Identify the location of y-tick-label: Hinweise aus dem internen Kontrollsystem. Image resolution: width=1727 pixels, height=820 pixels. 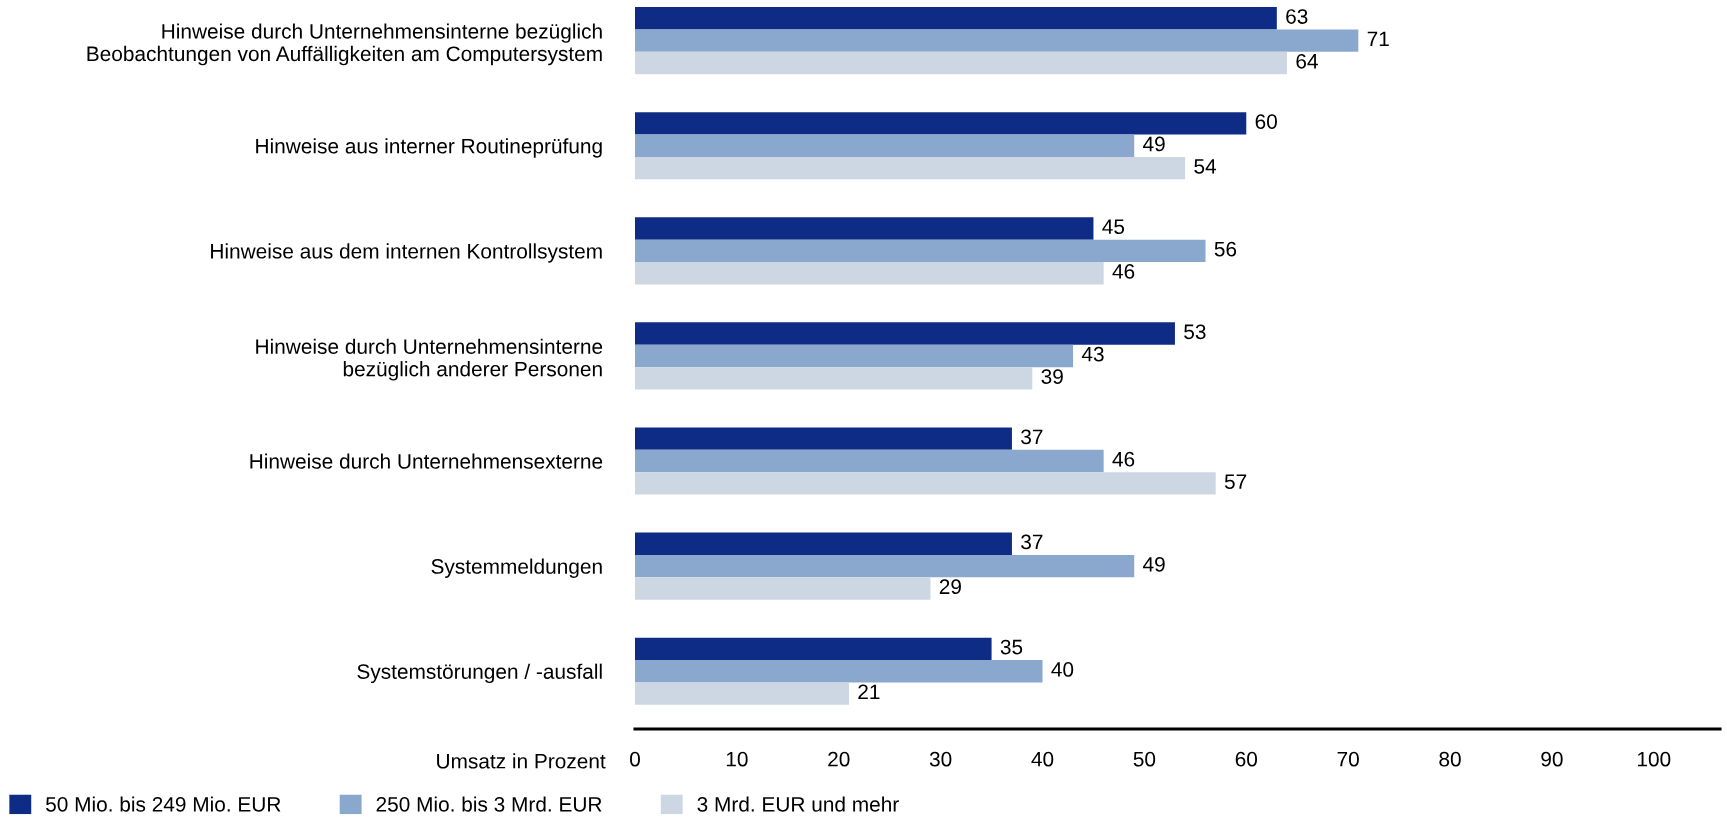
(406, 253).